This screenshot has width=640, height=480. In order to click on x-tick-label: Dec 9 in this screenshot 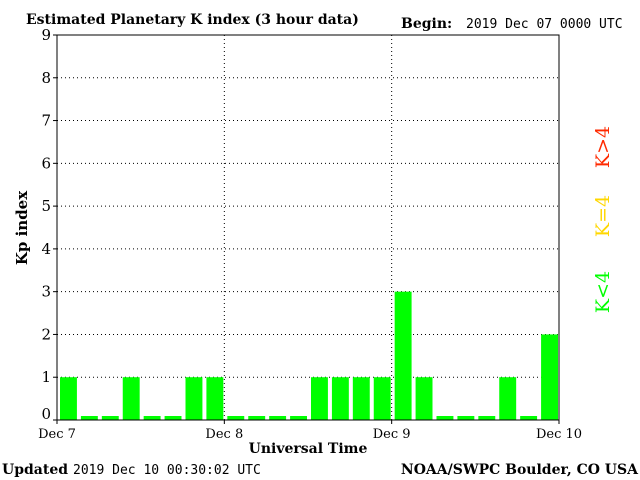, I will do `click(392, 434)`.